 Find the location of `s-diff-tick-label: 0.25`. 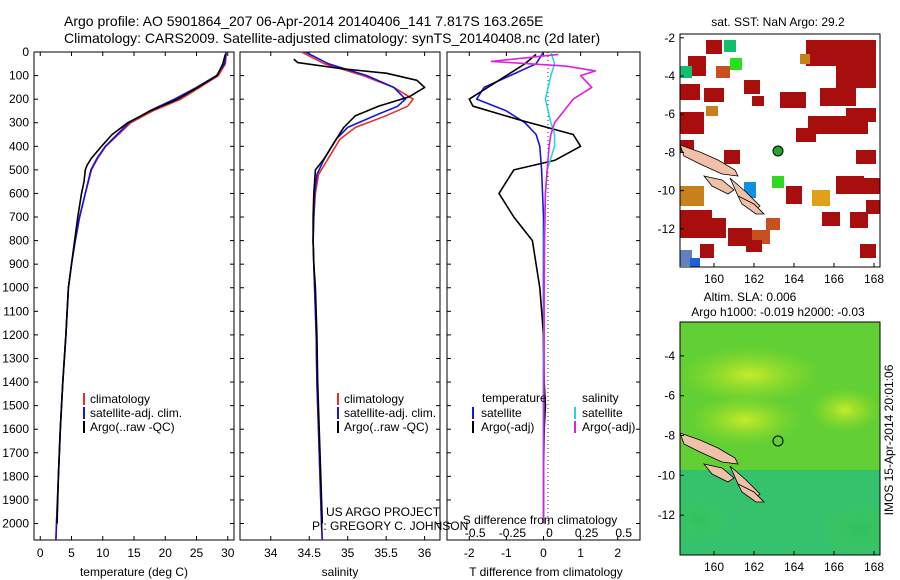

s-diff-tick-label: 0.25 is located at coordinates (587, 533).